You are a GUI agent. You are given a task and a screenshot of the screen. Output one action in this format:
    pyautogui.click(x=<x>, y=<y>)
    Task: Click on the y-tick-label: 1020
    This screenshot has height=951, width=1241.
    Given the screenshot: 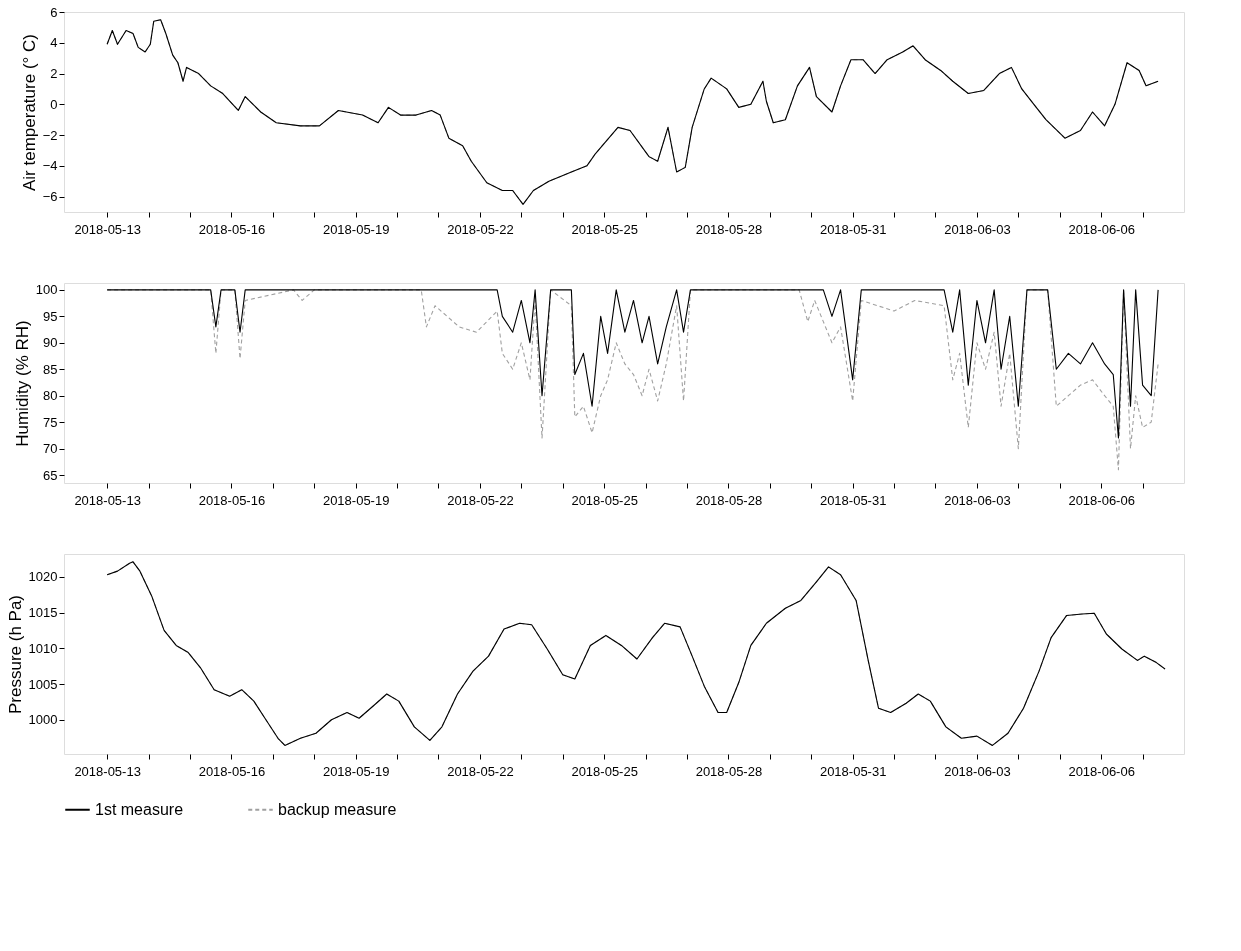 What is the action you would take?
    pyautogui.click(x=43, y=577)
    